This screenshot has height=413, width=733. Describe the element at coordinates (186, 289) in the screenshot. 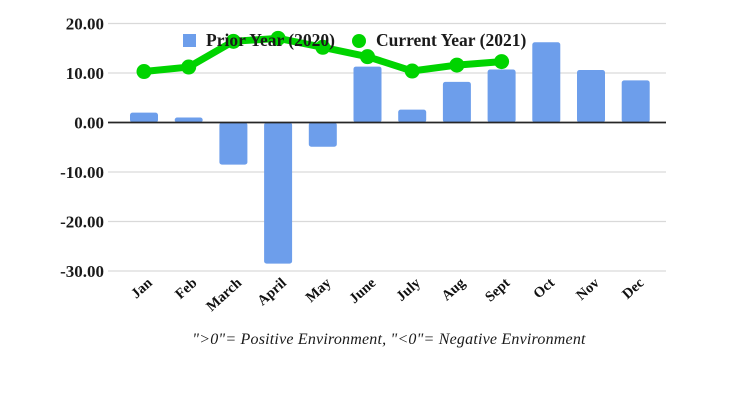

I see `x-axis-label-feb: Feb` at that location.